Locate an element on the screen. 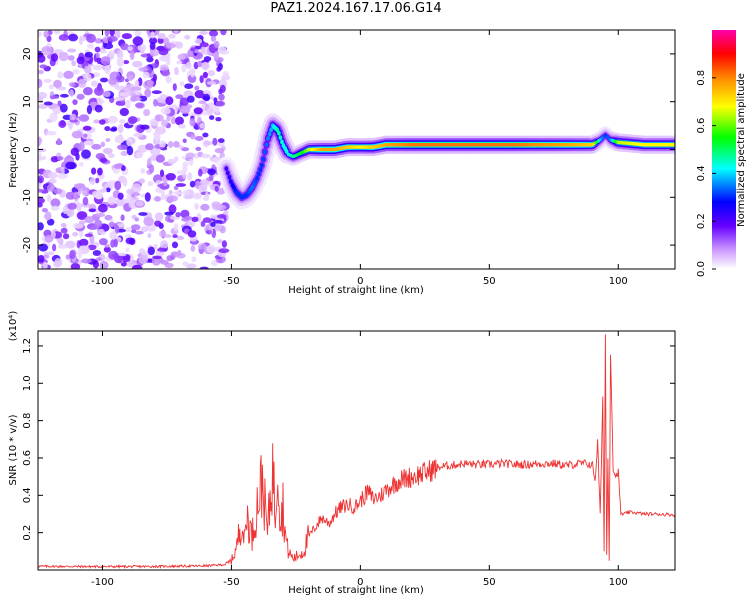  colorbar-label: Normalized spectral amplitude is located at coordinates (741, 150).